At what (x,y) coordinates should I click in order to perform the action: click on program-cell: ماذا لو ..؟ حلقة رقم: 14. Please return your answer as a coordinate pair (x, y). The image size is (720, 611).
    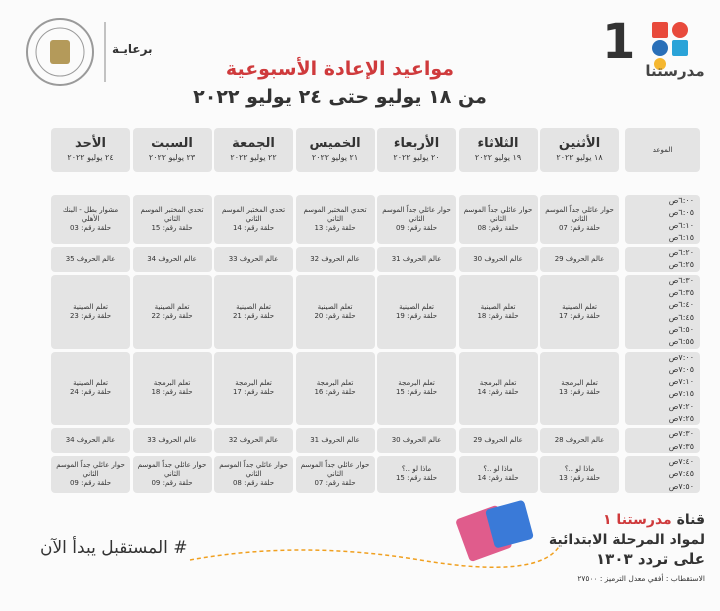
    Looking at the image, I should click on (498, 474).